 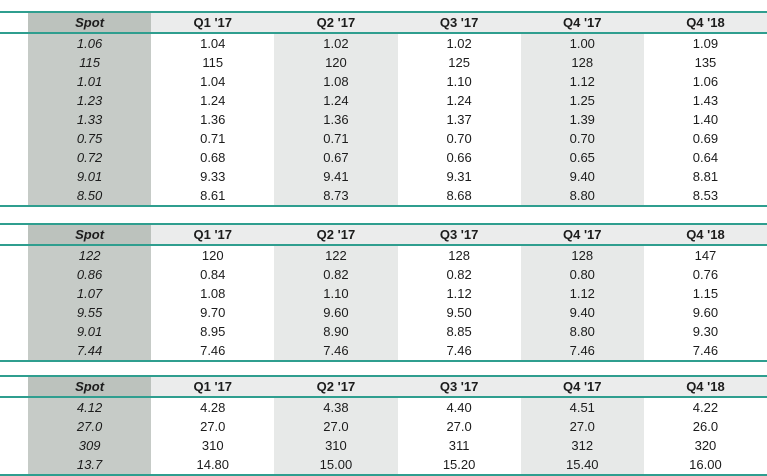 What do you see at coordinates (459, 195) in the screenshot?
I see `forecast-value-cell: 8.68` at bounding box center [459, 195].